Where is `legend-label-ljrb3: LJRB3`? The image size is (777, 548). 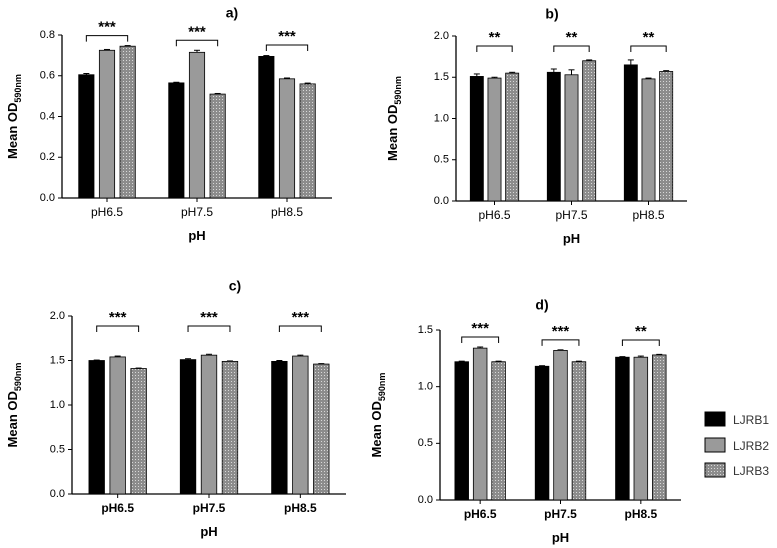
legend-label-ljrb3: LJRB3 is located at coordinates (751, 471).